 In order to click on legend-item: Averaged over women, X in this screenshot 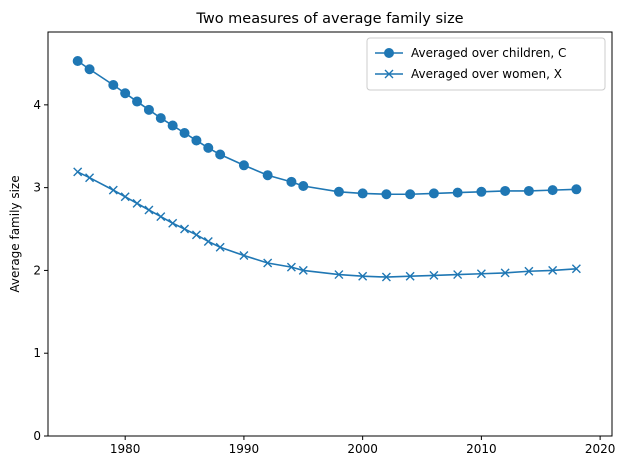, I will do `click(468, 74)`.